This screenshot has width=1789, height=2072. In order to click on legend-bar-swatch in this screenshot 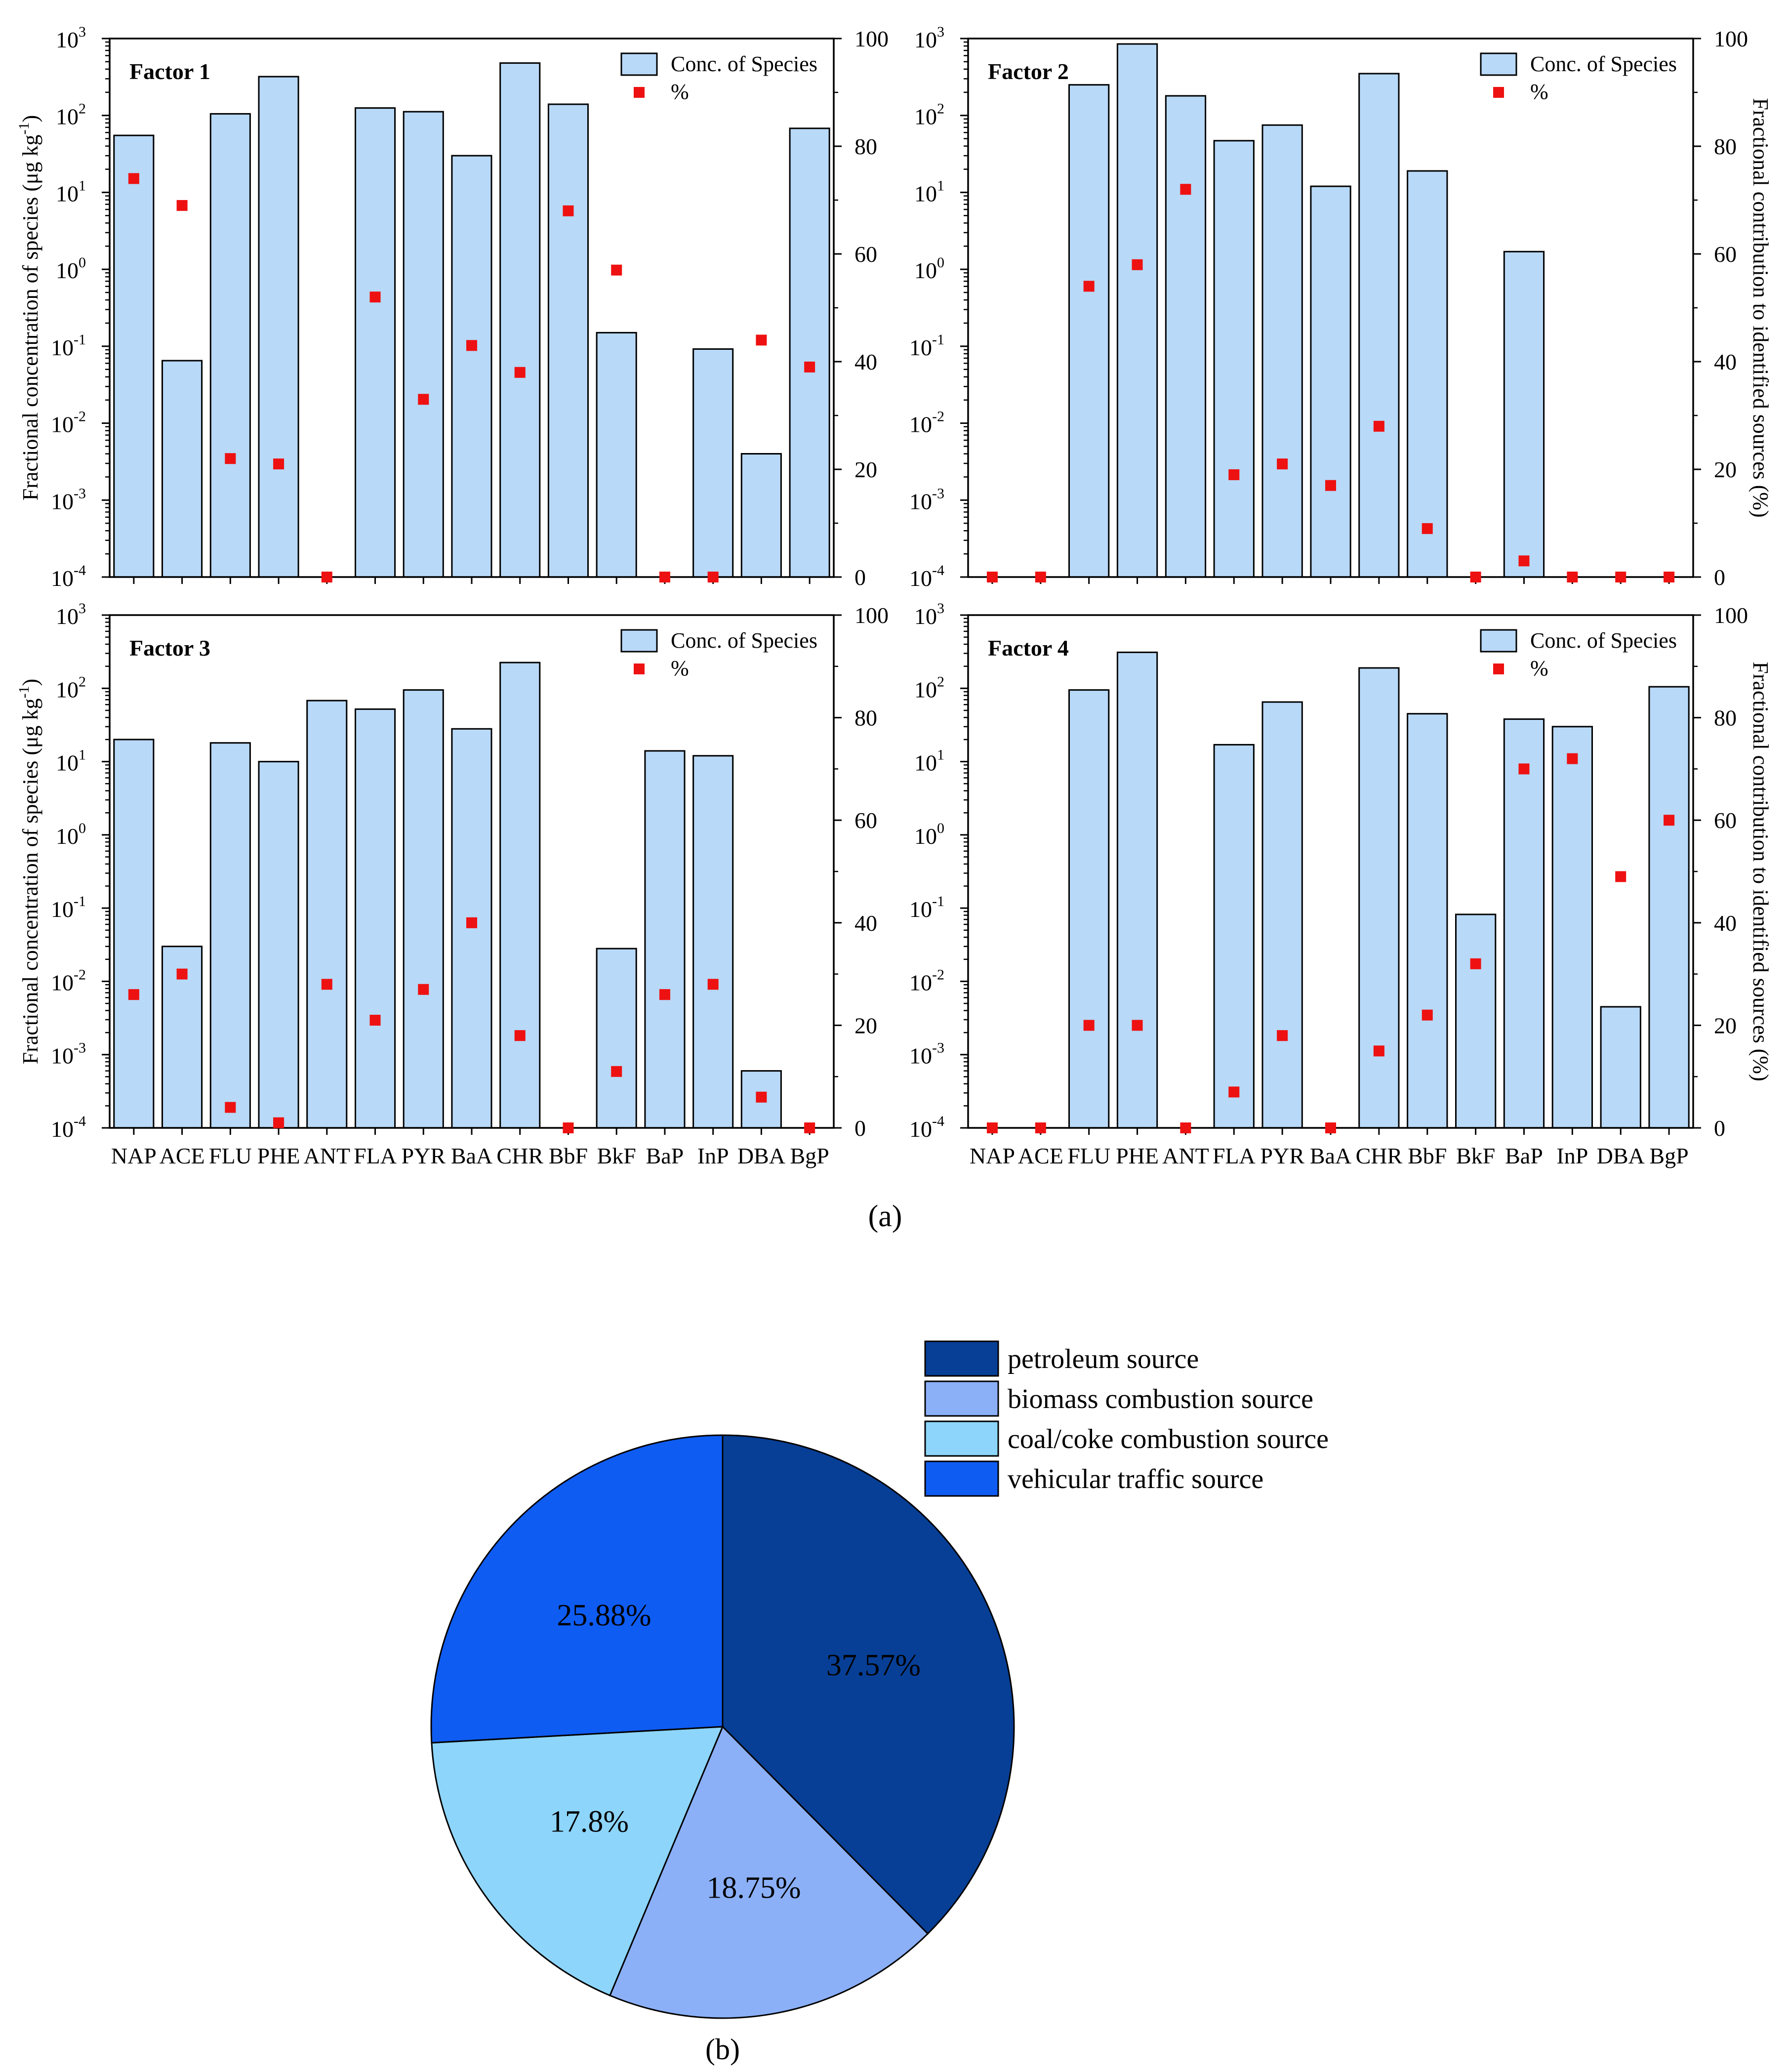, I will do `click(639, 641)`.